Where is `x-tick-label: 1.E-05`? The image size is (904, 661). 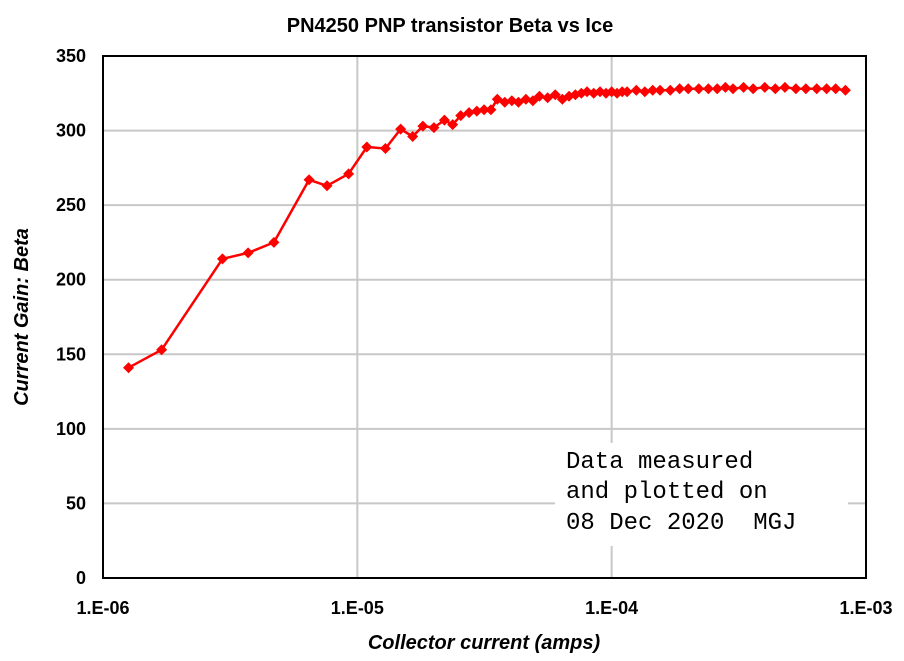
x-tick-label: 1.E-05 is located at coordinates (357, 608).